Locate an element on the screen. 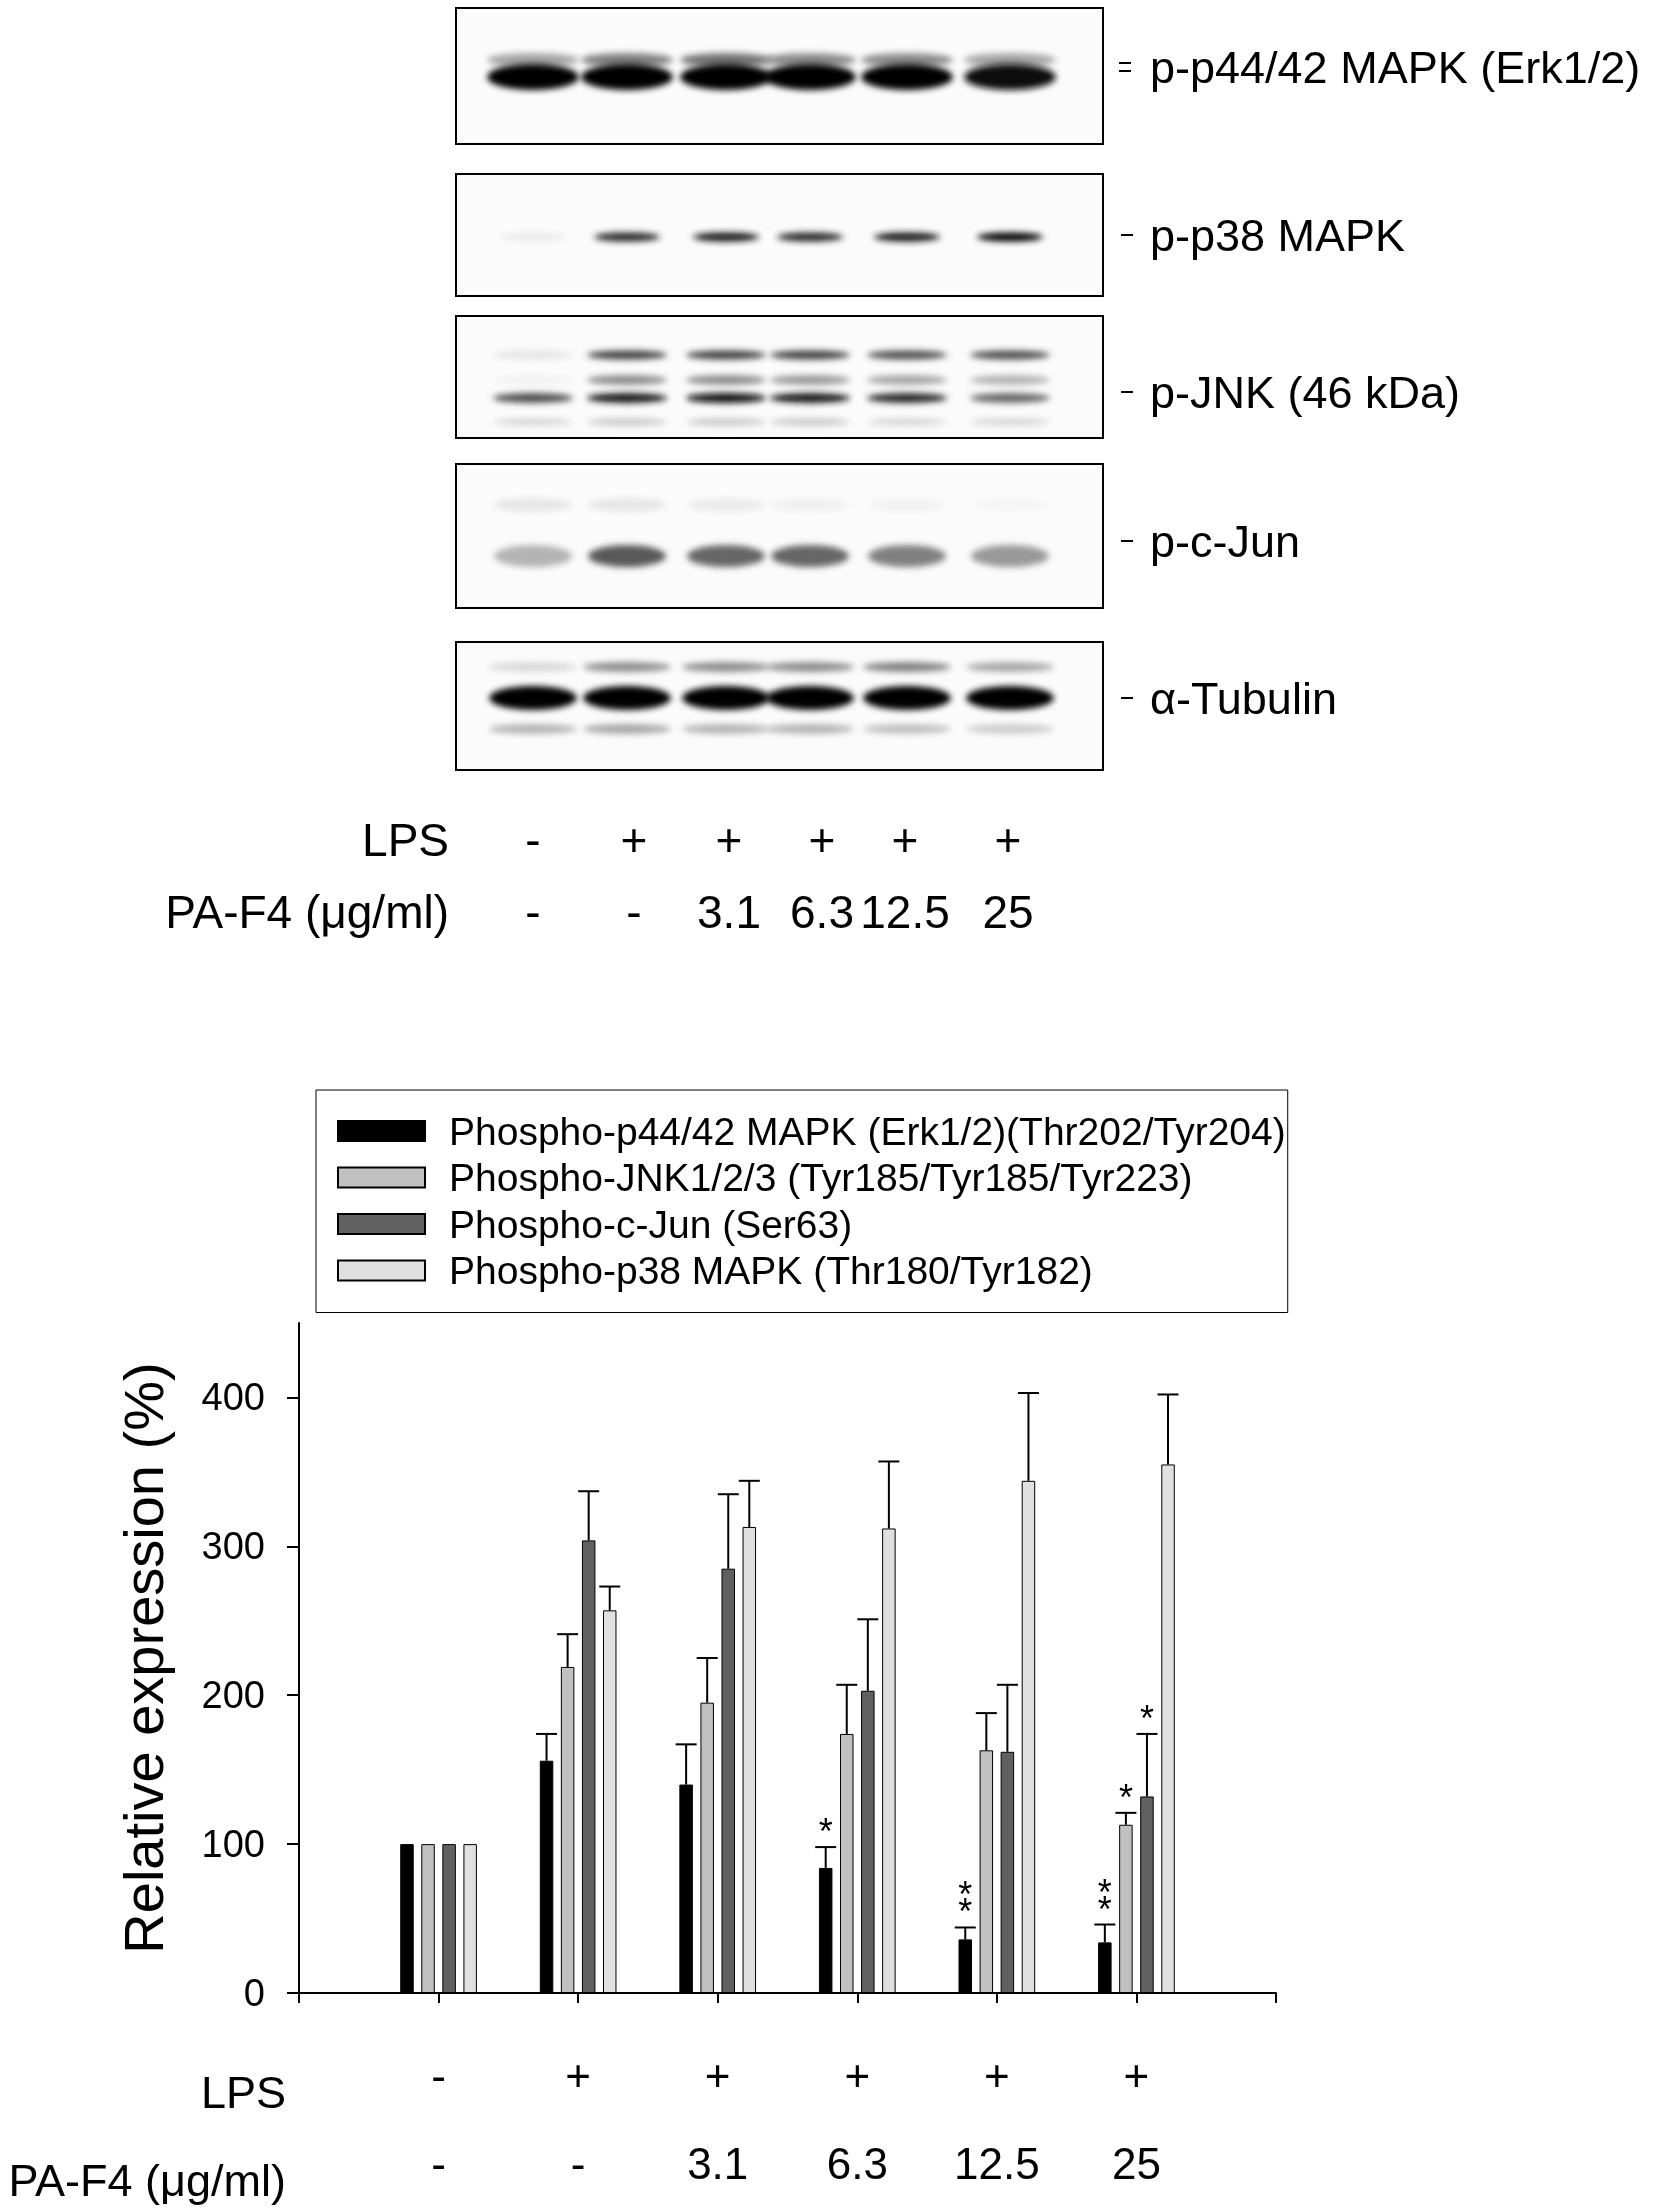 The width and height of the screenshot is (1665, 2207). category-label: + 6.3 is located at coordinates (822, 876).